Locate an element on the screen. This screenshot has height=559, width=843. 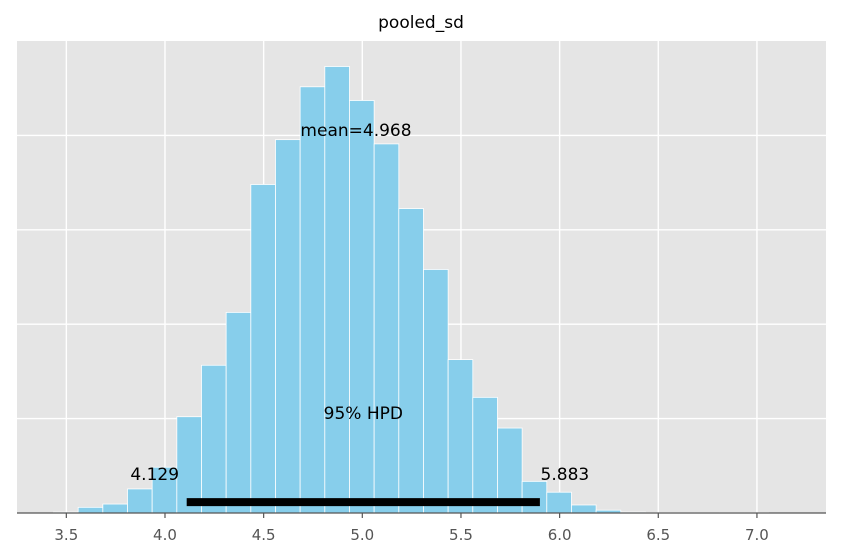
x-tick-label: 3.5 is located at coordinates (66, 535).